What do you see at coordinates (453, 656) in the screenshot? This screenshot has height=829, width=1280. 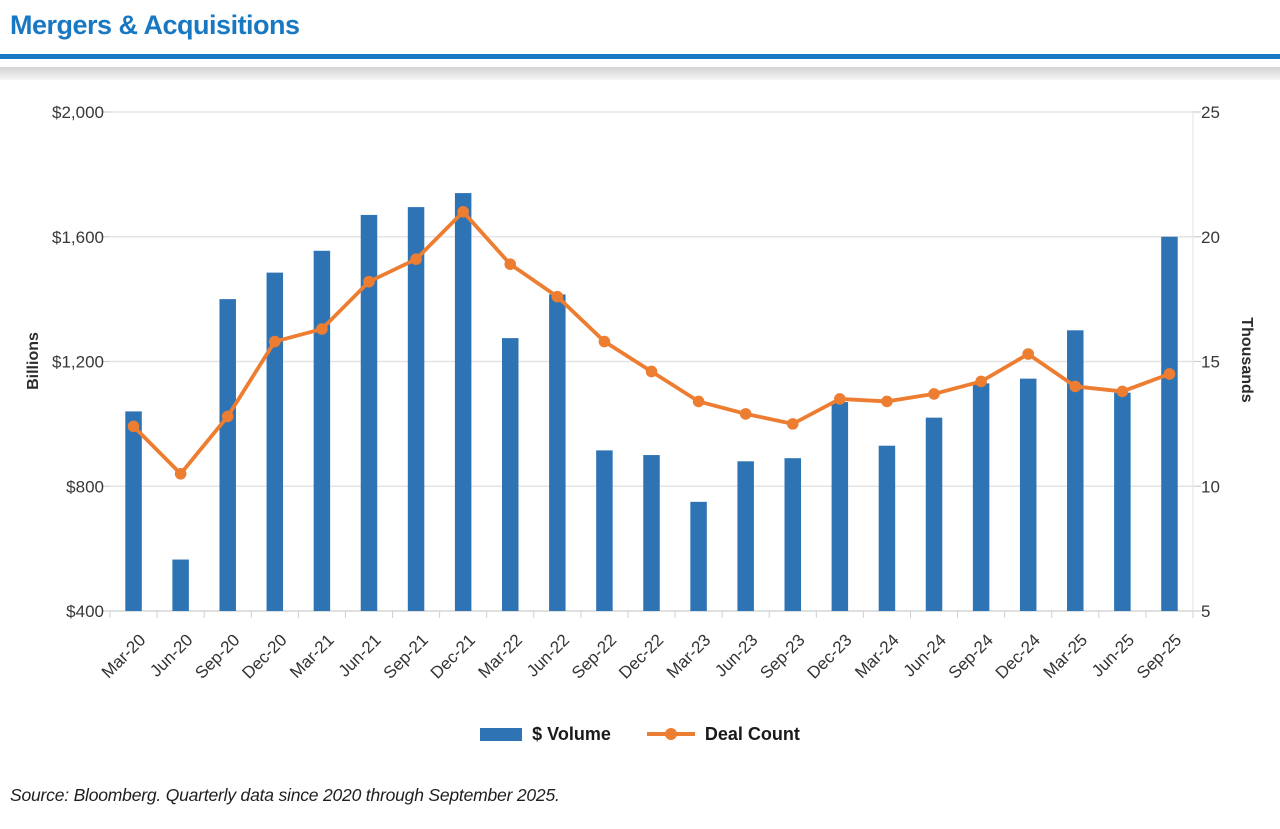 I see `x-axis-label-Dec-21: Dec-21` at bounding box center [453, 656].